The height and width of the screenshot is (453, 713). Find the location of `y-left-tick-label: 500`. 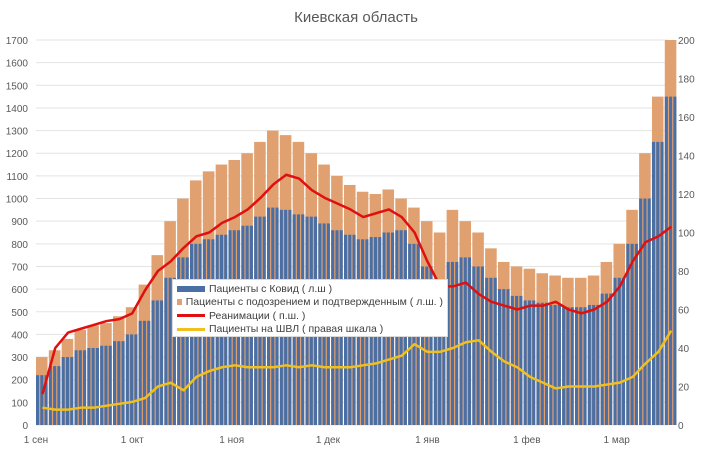

y-left-tick-label: 500 is located at coordinates (19, 313).